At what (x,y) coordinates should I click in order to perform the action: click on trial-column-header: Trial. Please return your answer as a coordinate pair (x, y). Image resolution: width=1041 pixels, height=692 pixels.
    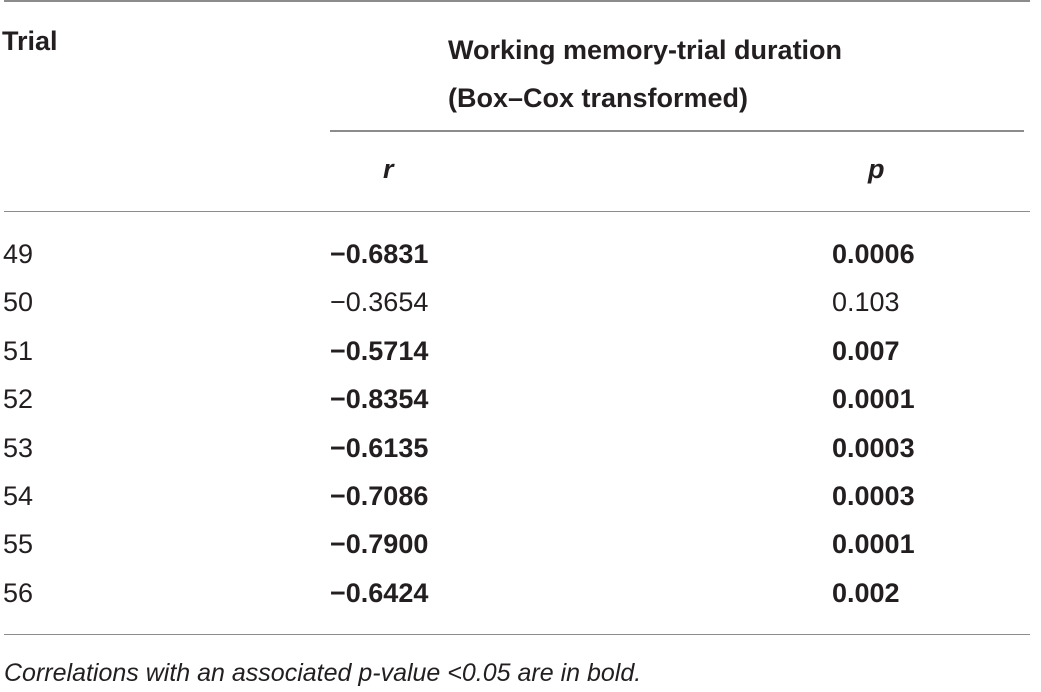
    Looking at the image, I should click on (30, 41).